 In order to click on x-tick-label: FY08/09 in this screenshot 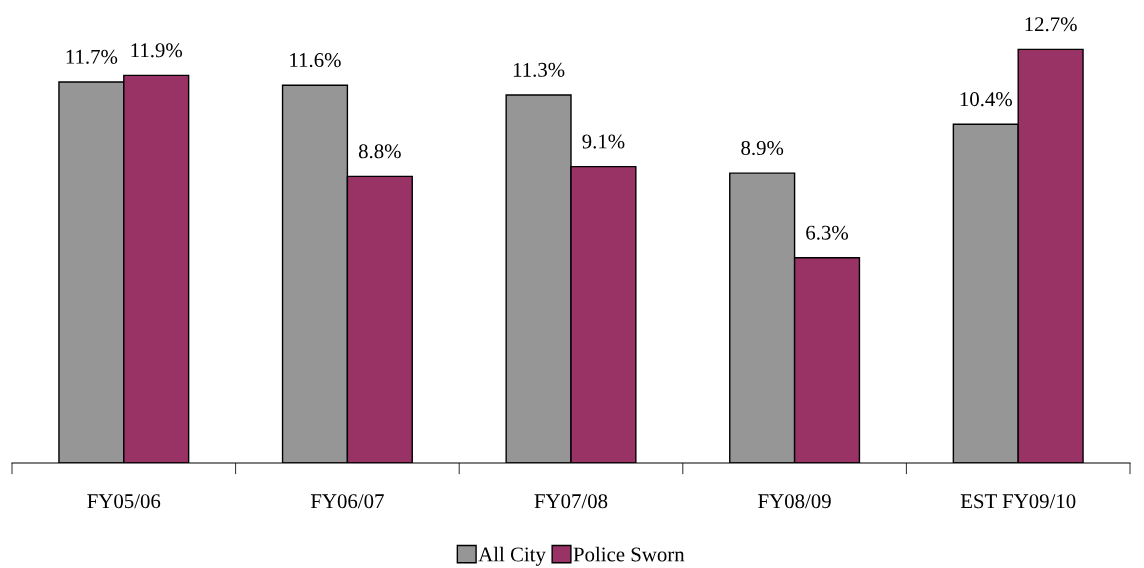, I will do `click(794, 501)`.